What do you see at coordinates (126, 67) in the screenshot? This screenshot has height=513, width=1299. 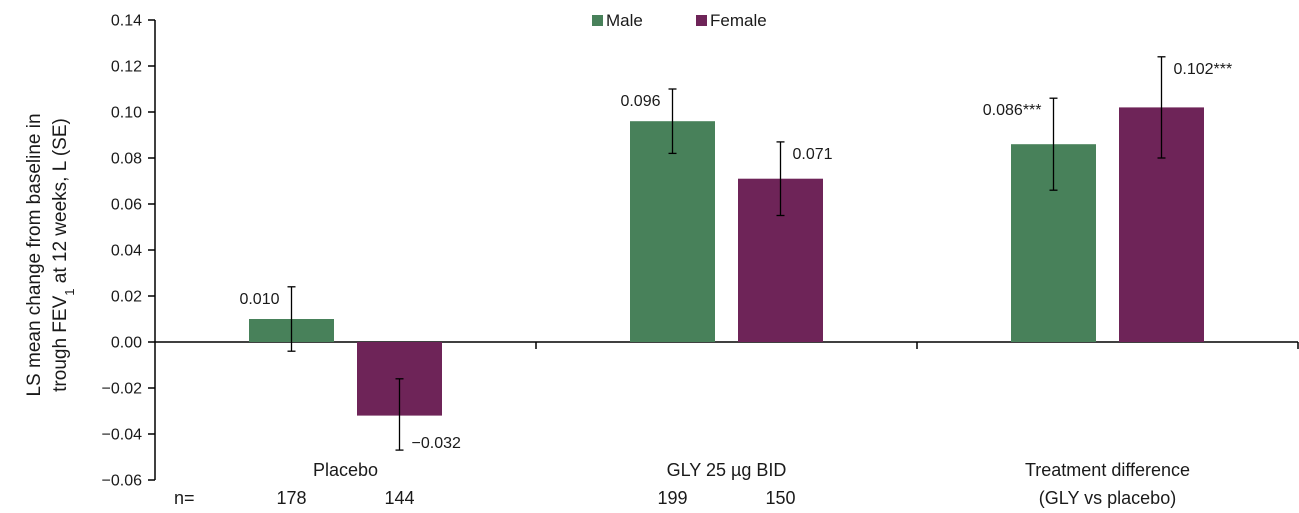 I see `y-tick-label: 0.12` at bounding box center [126, 67].